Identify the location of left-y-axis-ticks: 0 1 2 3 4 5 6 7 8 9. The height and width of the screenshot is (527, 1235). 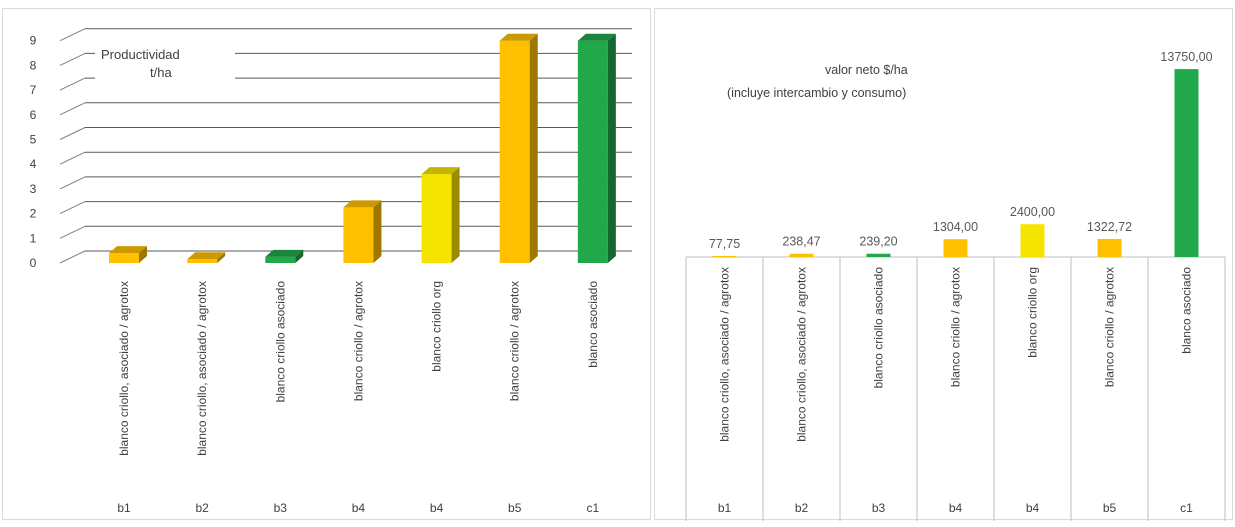
(33, 152).